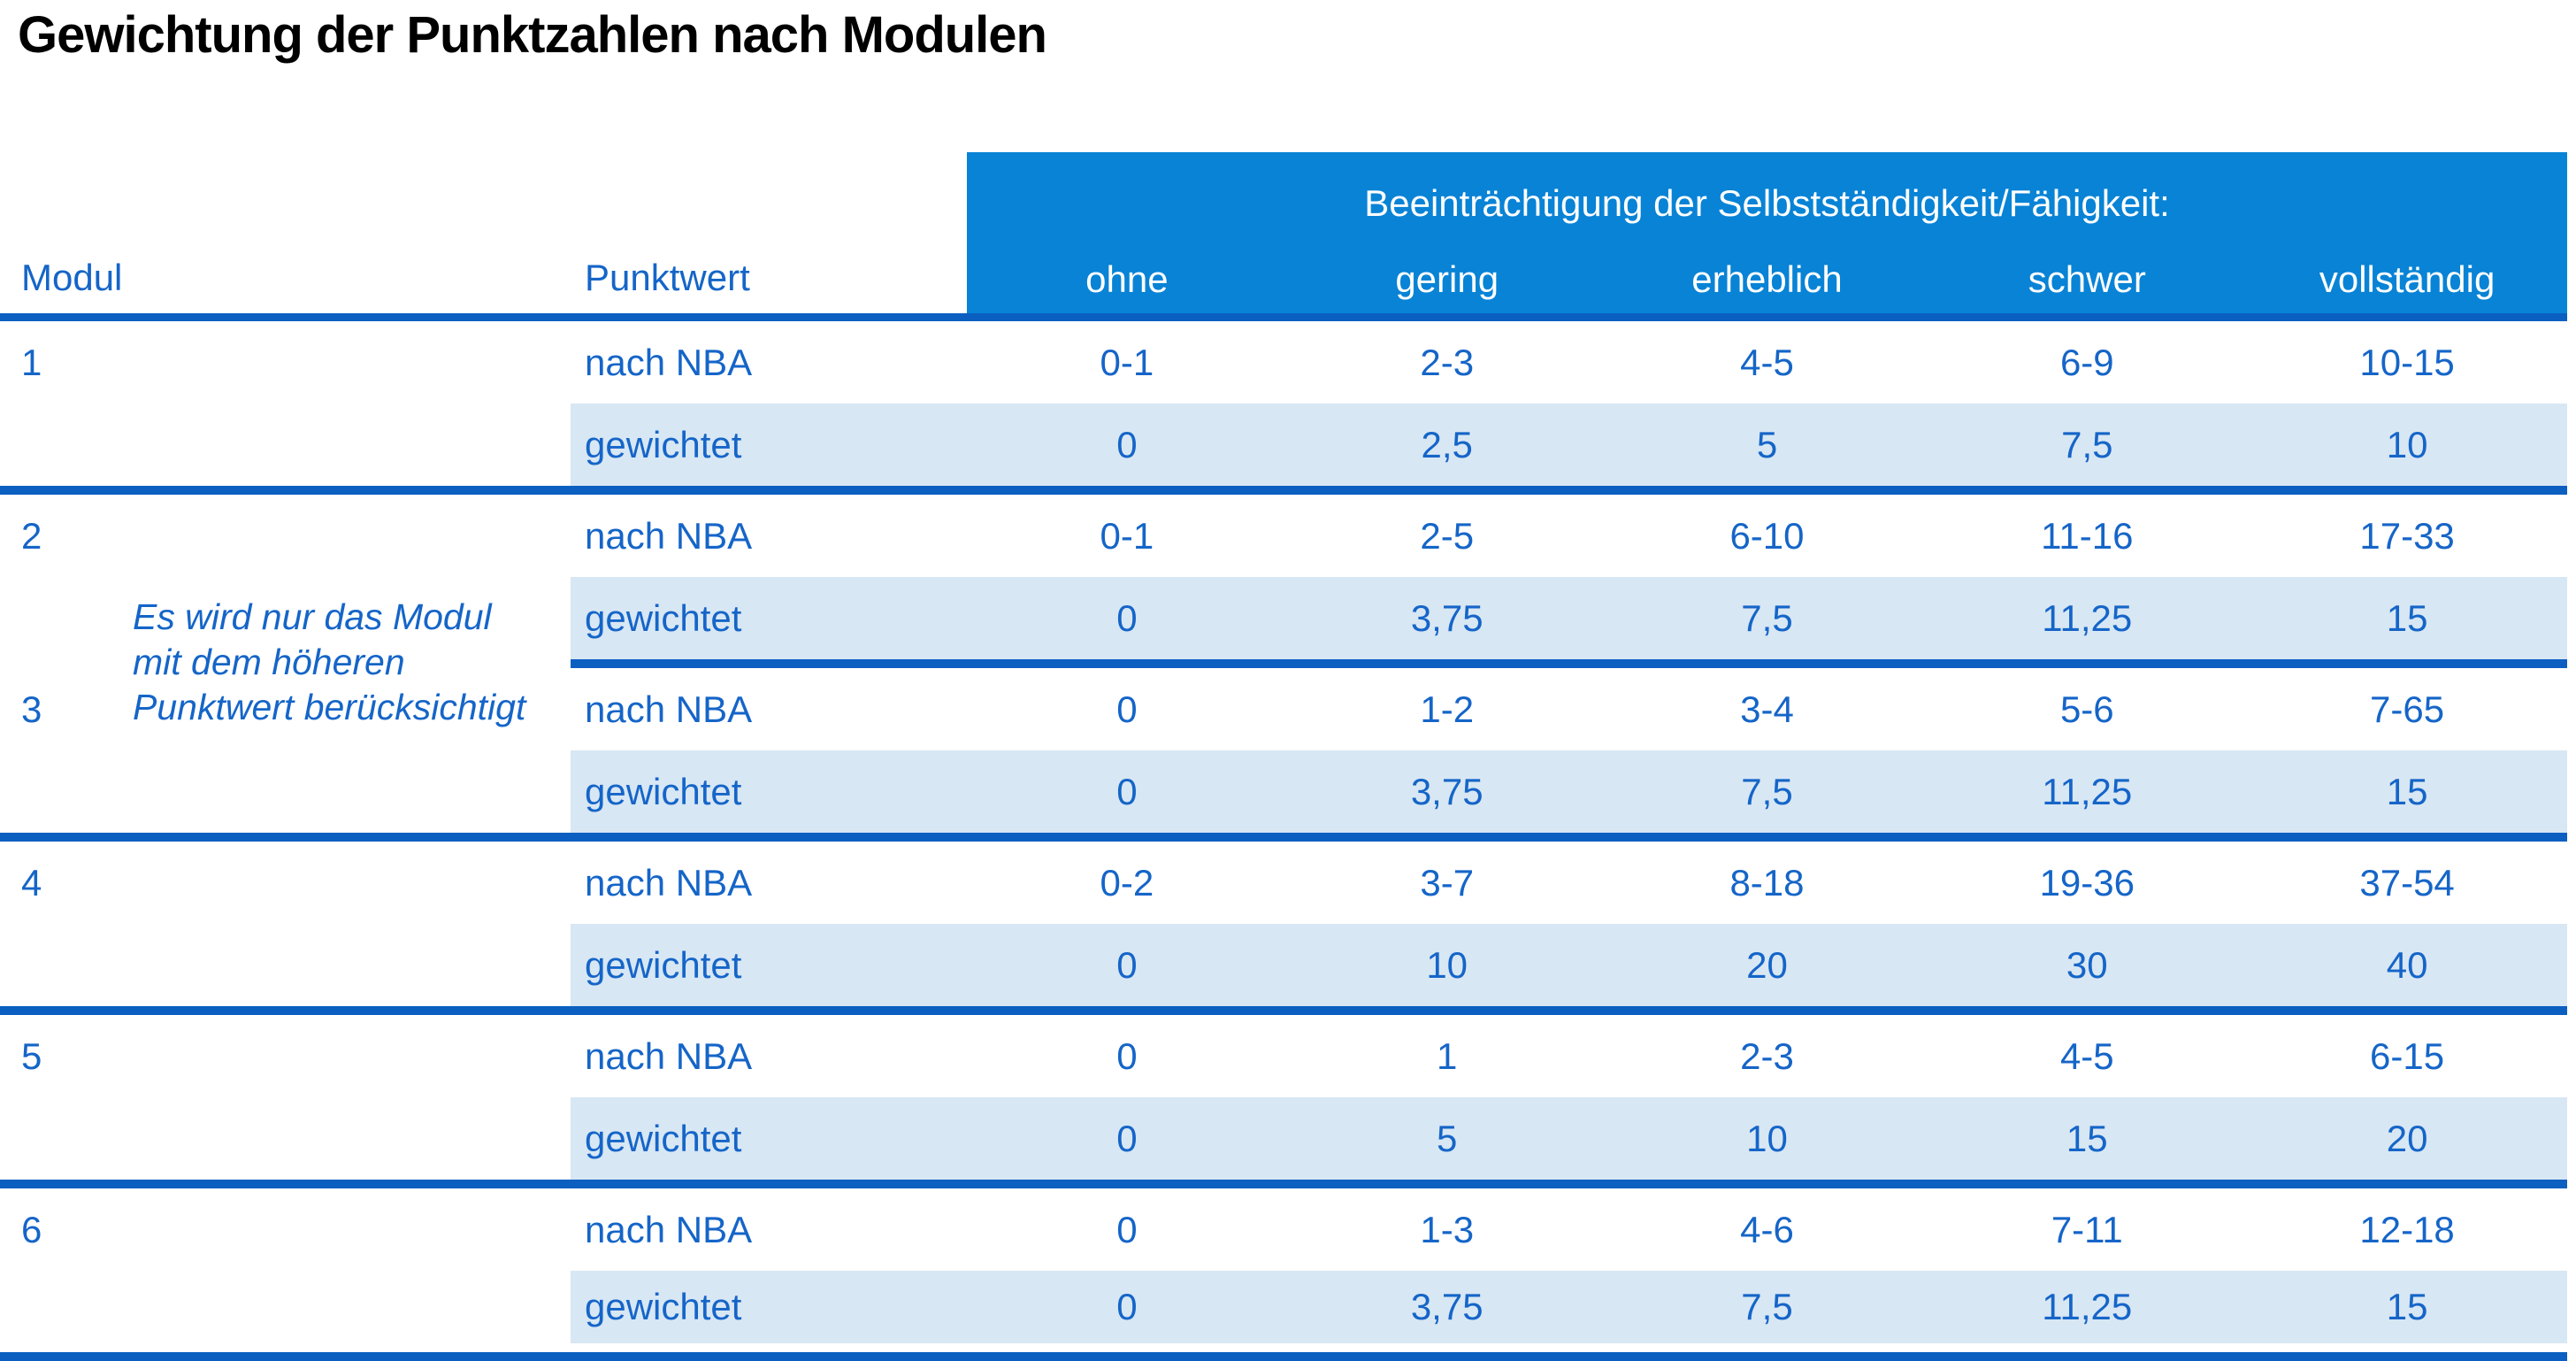 The width and height of the screenshot is (2576, 1361). What do you see at coordinates (1283, 1229) in the screenshot?
I see `table-row-module6-nba: 6 nach NBA 0 1-3 4-6 7-11 12-18` at bounding box center [1283, 1229].